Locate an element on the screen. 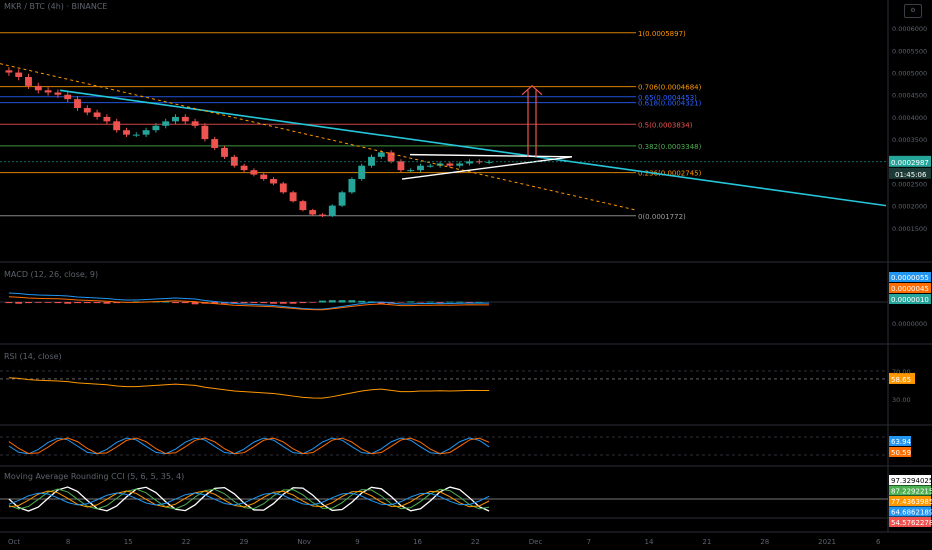 This screenshot has width=932, height=550. countdown-badge is located at coordinates (910, 173).